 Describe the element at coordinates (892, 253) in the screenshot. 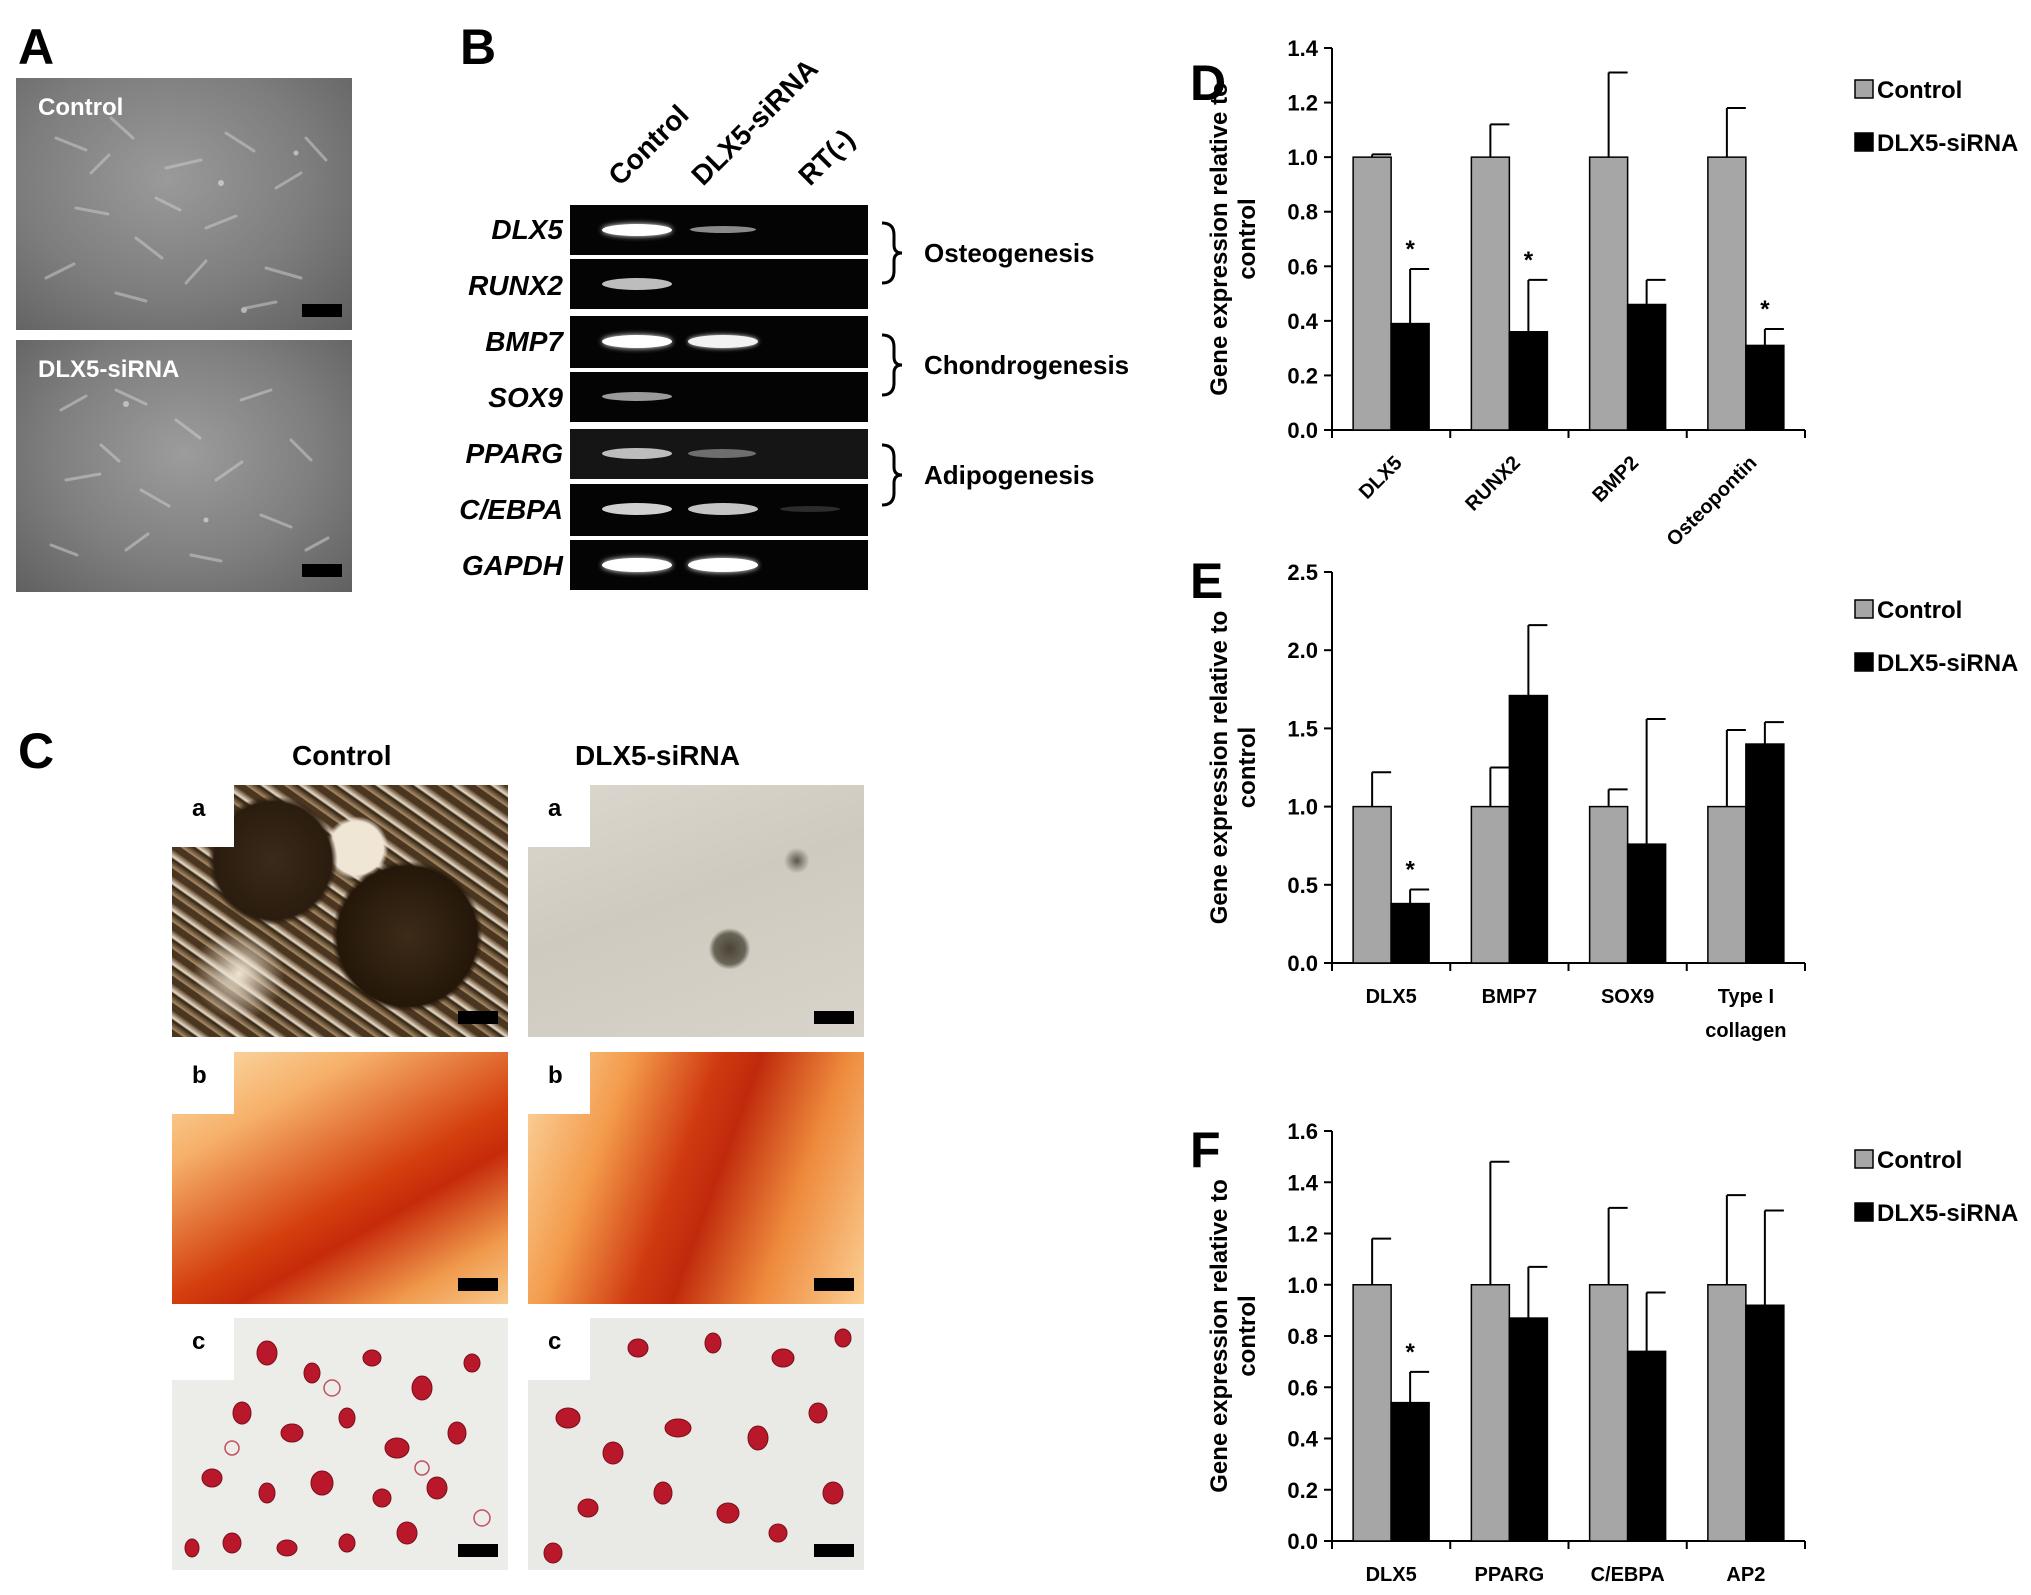

I see `brace-osteogenesis` at that location.